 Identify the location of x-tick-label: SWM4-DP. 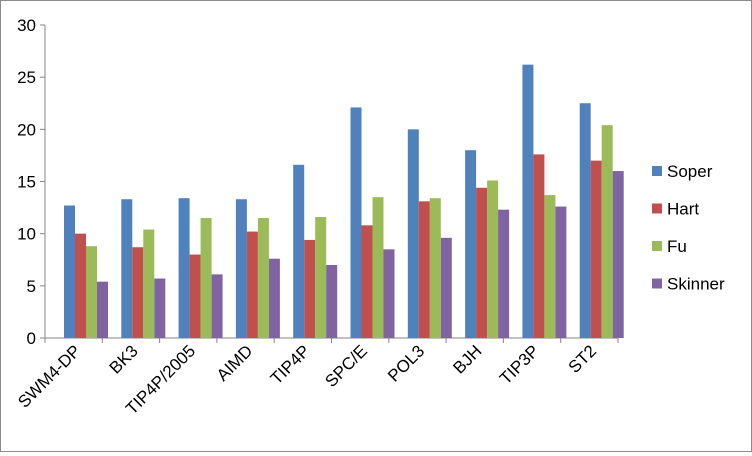
(49, 376).